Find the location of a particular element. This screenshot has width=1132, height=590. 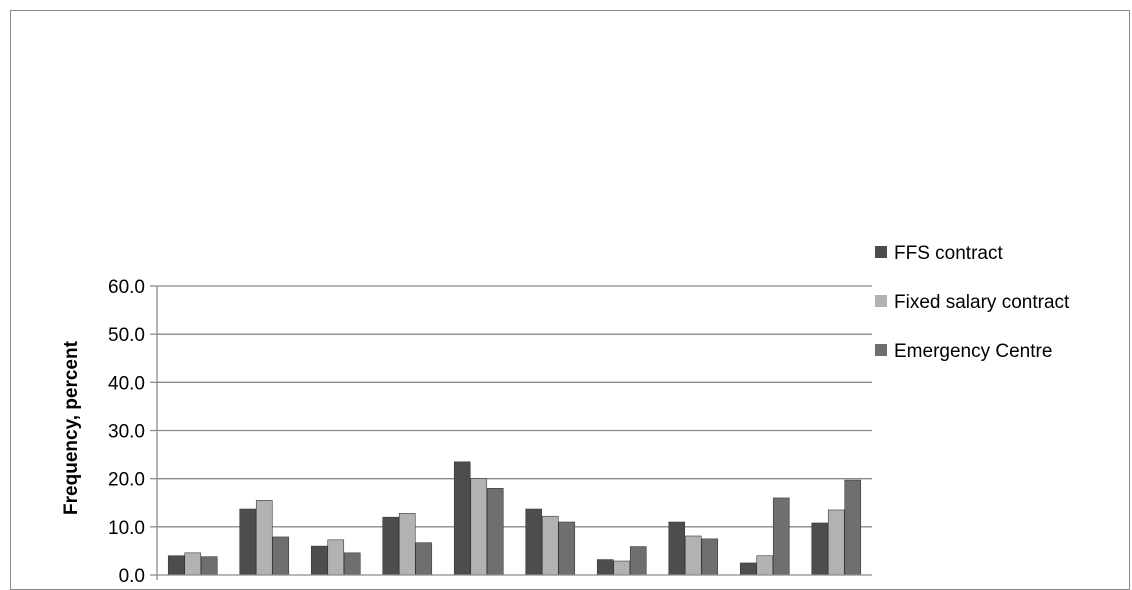

y-axis-label: Frequency, percent is located at coordinates (71, 427).